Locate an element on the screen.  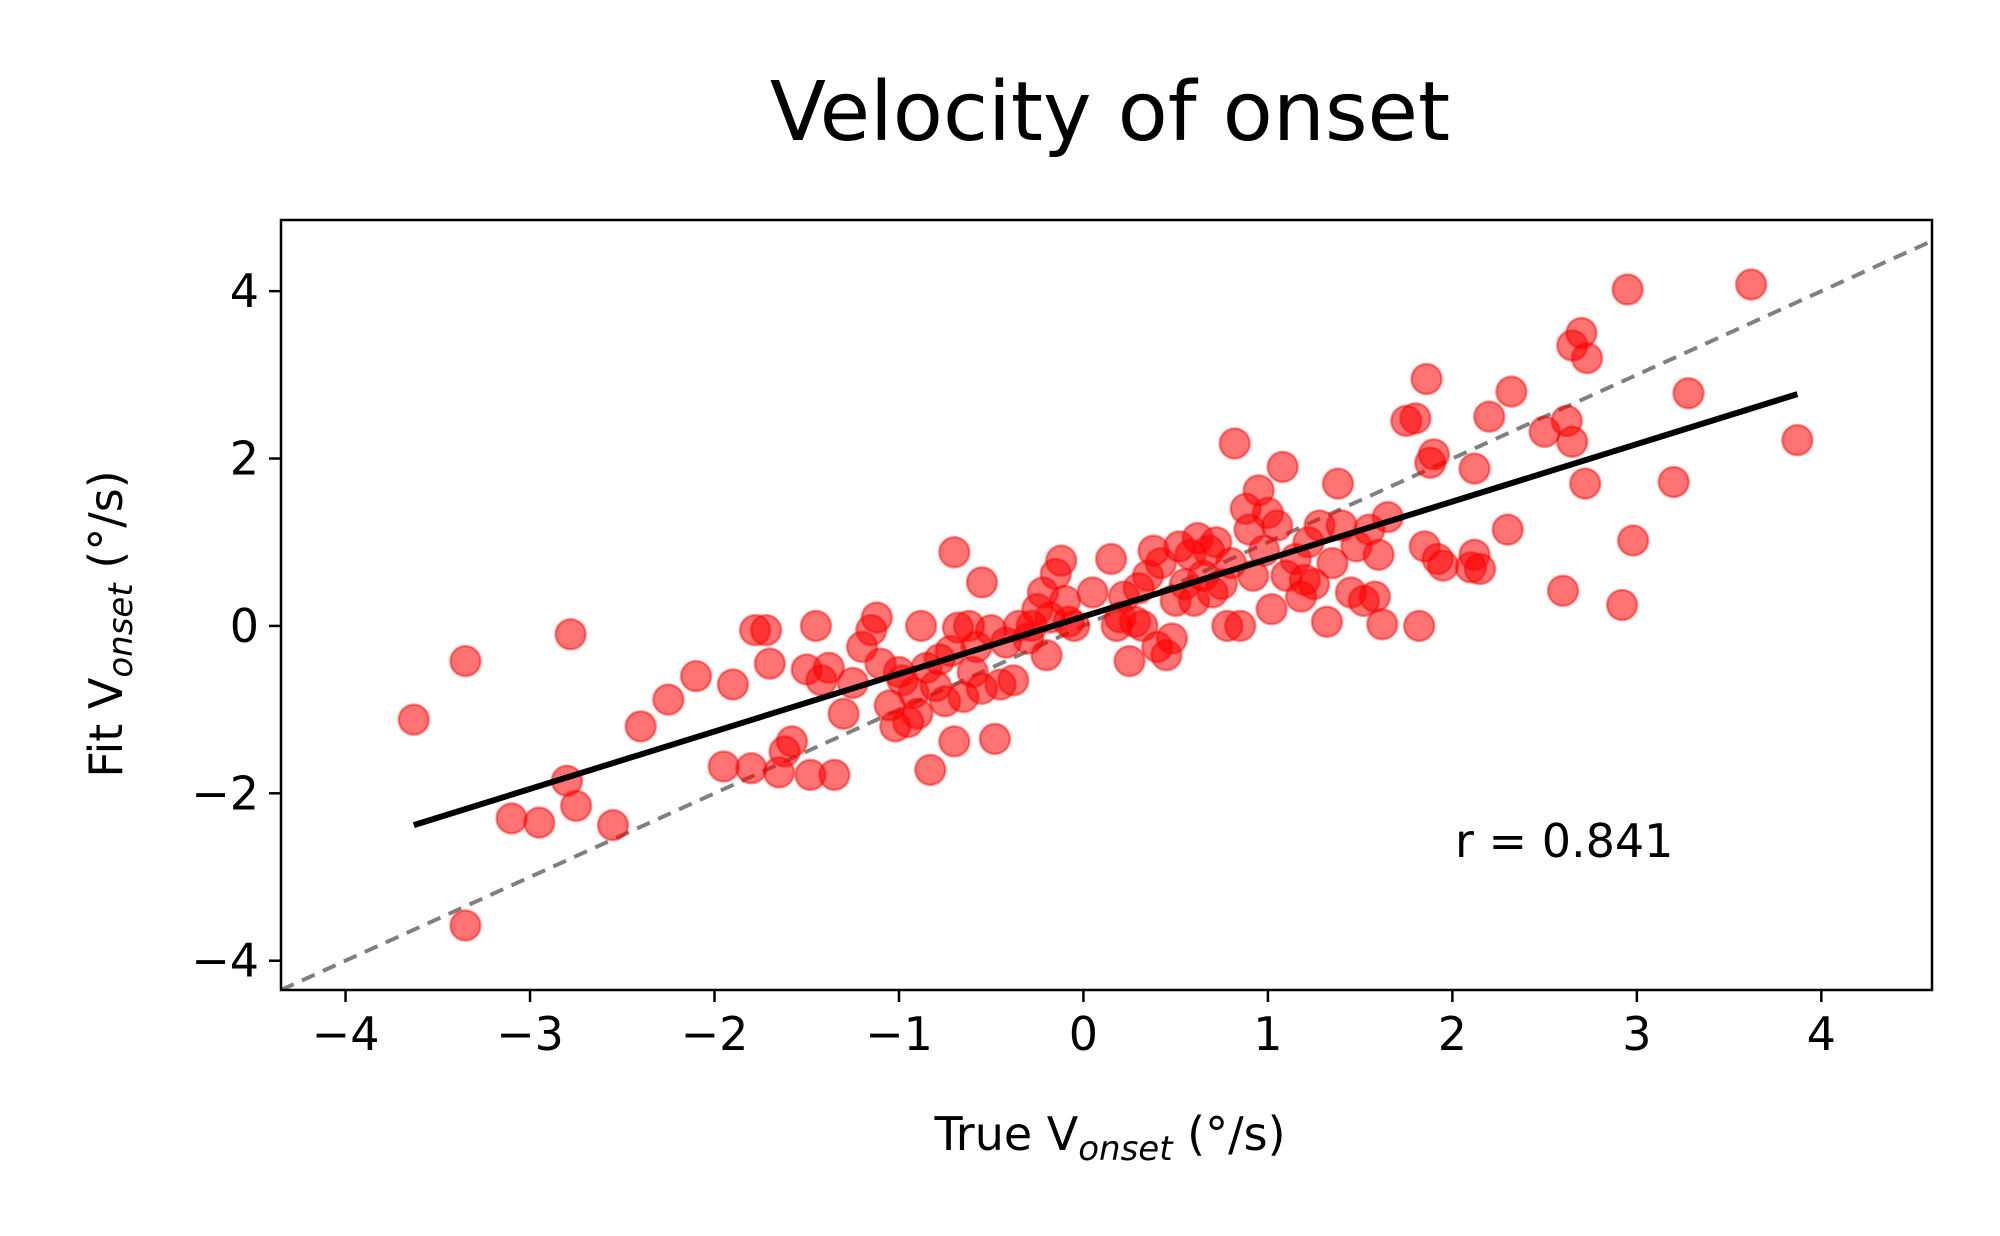
x-tick-label: 1 is located at coordinates (1267, 1034).